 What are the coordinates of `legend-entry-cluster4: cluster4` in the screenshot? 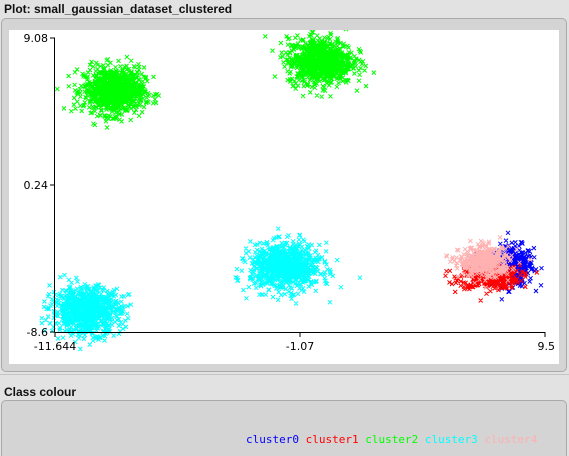 It's located at (511, 439).